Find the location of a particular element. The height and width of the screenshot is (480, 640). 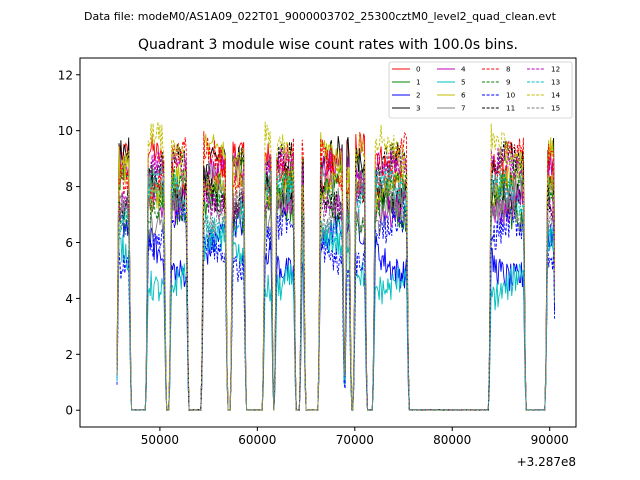

x-tick-label: 50000 is located at coordinates (160, 440).